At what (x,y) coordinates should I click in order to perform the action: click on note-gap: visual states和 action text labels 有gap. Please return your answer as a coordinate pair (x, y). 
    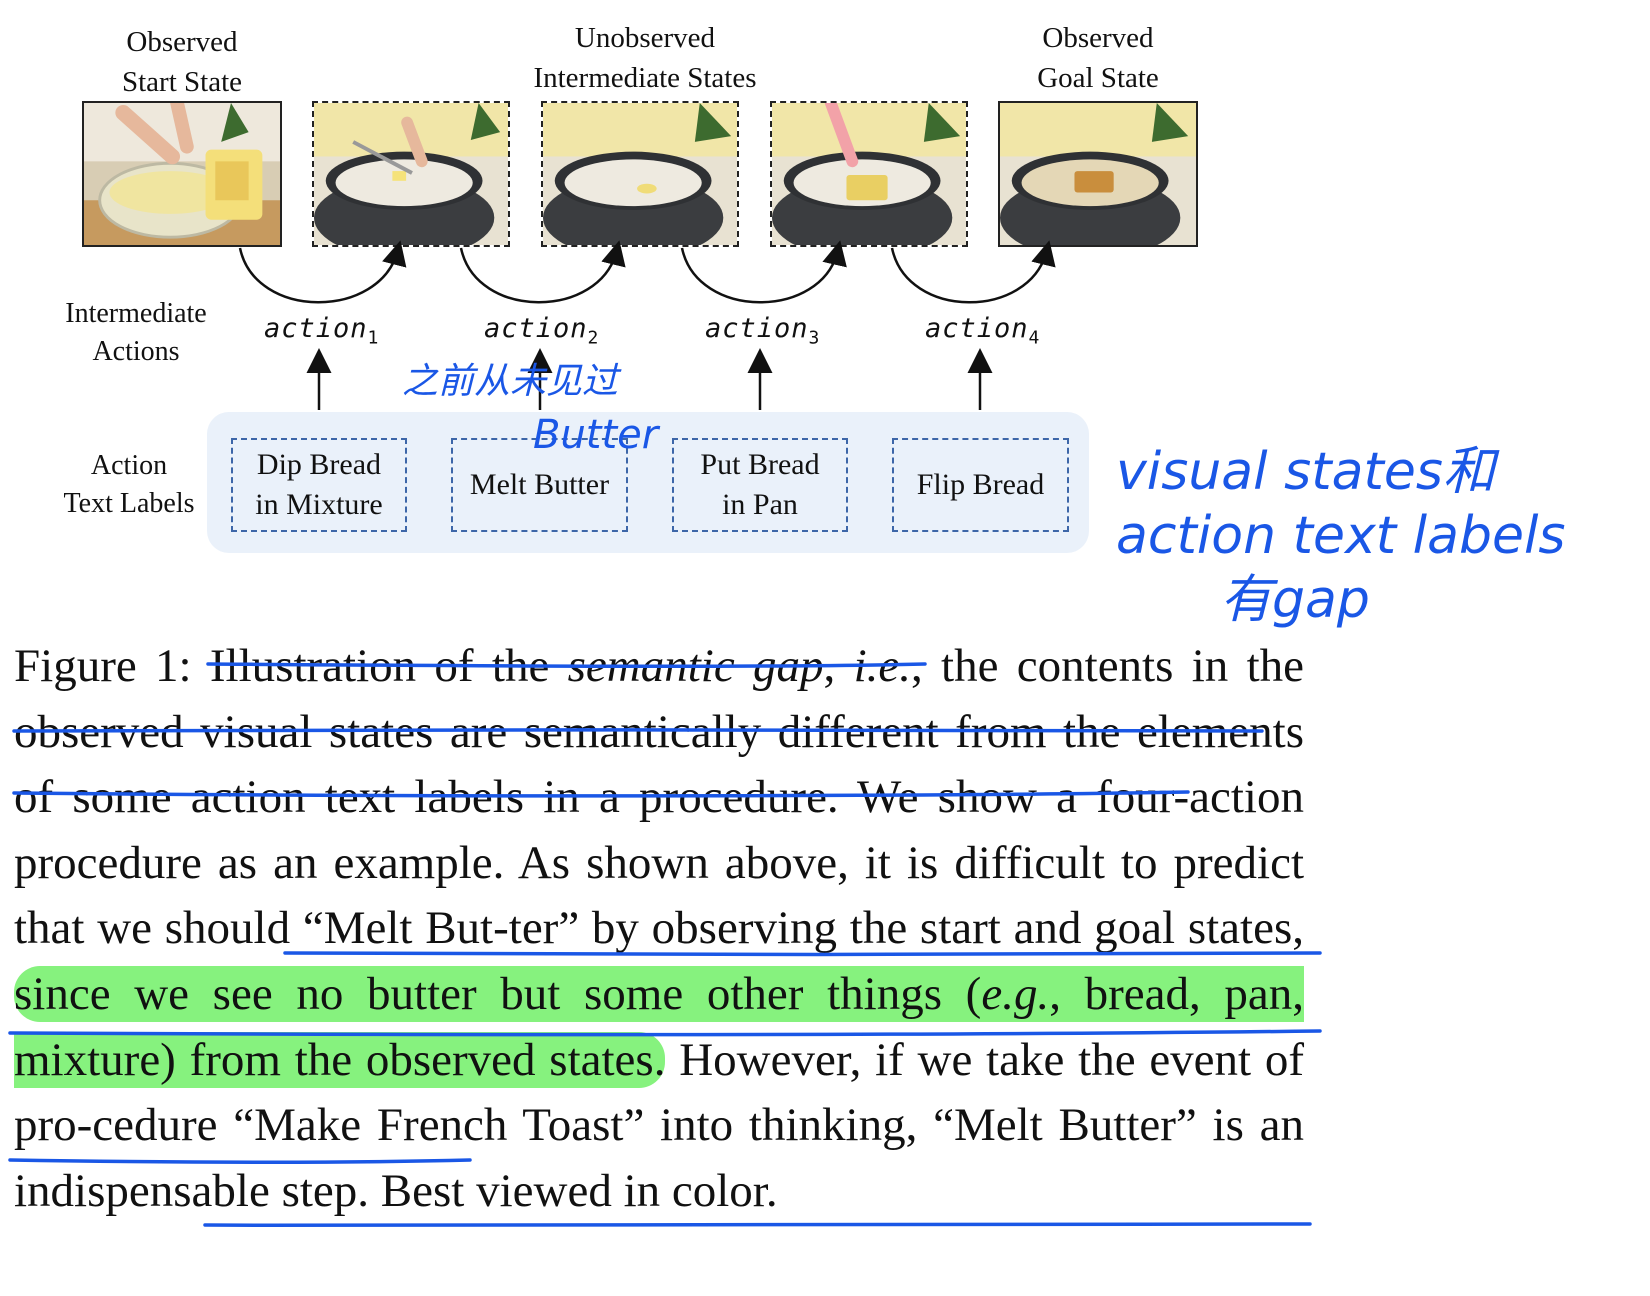
    Looking at the image, I should click on (1341, 536).